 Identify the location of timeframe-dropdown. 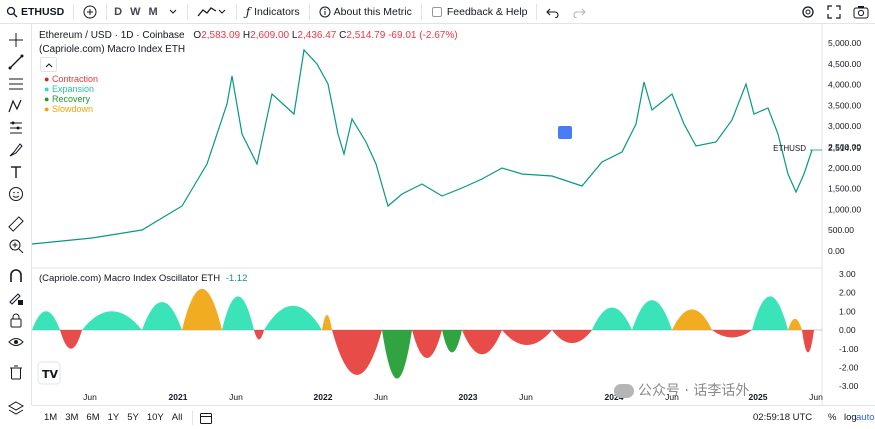
(173, 12).